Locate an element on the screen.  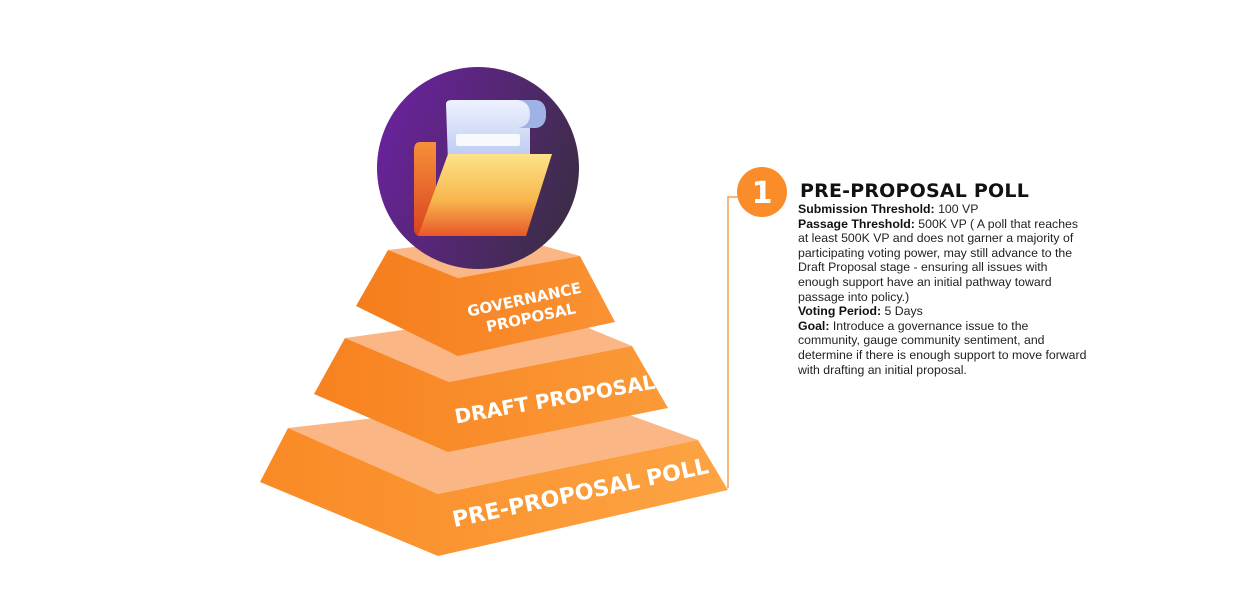
tier-bottom-front-face is located at coordinates (494, 492).